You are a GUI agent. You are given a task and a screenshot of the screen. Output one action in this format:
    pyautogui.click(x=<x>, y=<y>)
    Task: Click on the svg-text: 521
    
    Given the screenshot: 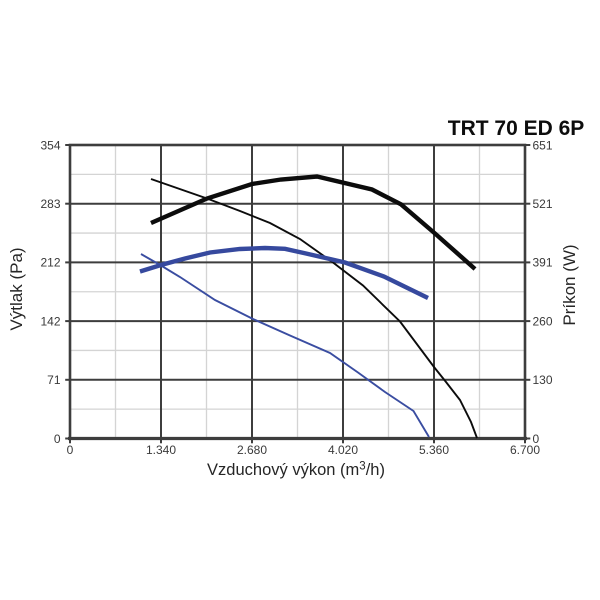 What is the action you would take?
    pyautogui.click(x=543, y=204)
    